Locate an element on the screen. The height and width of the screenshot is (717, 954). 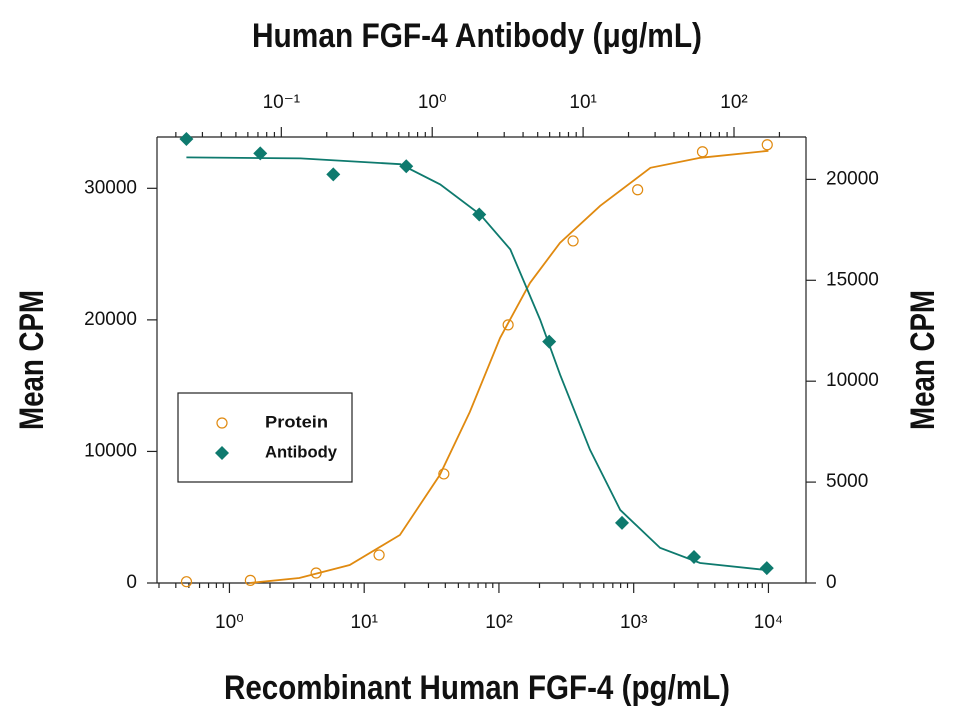
y2-tick-label: 0 is located at coordinates (831, 582).